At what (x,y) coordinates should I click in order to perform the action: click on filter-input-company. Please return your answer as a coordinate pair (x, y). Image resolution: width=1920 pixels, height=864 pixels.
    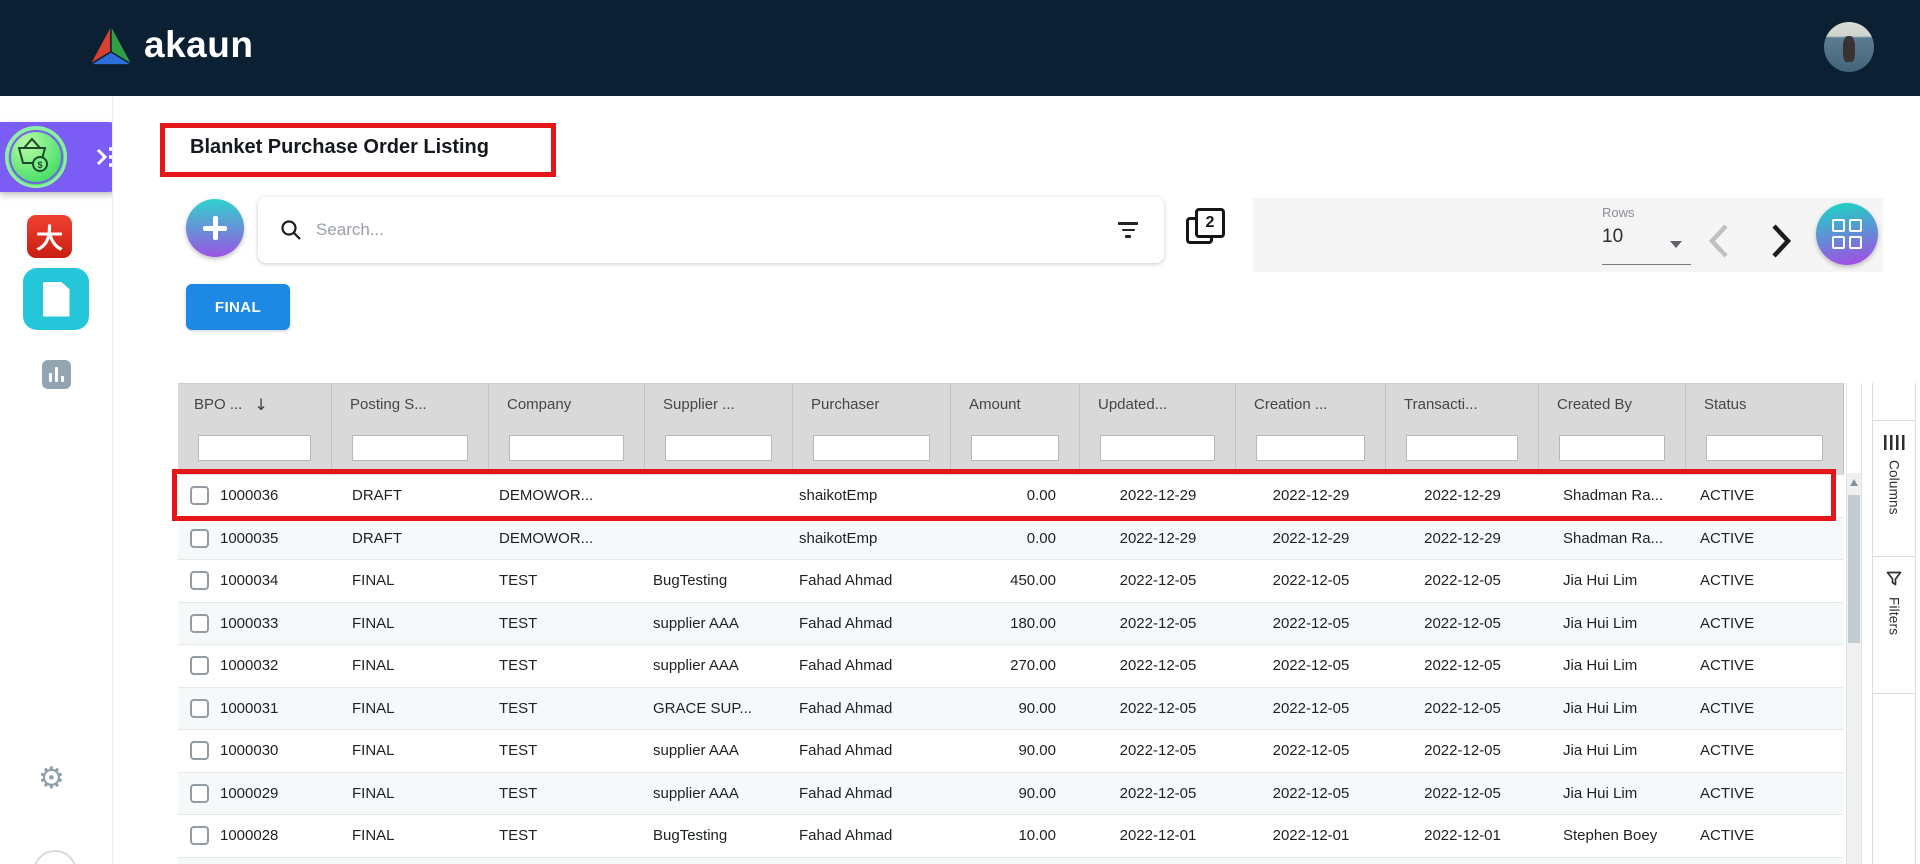
    Looking at the image, I should click on (566, 448).